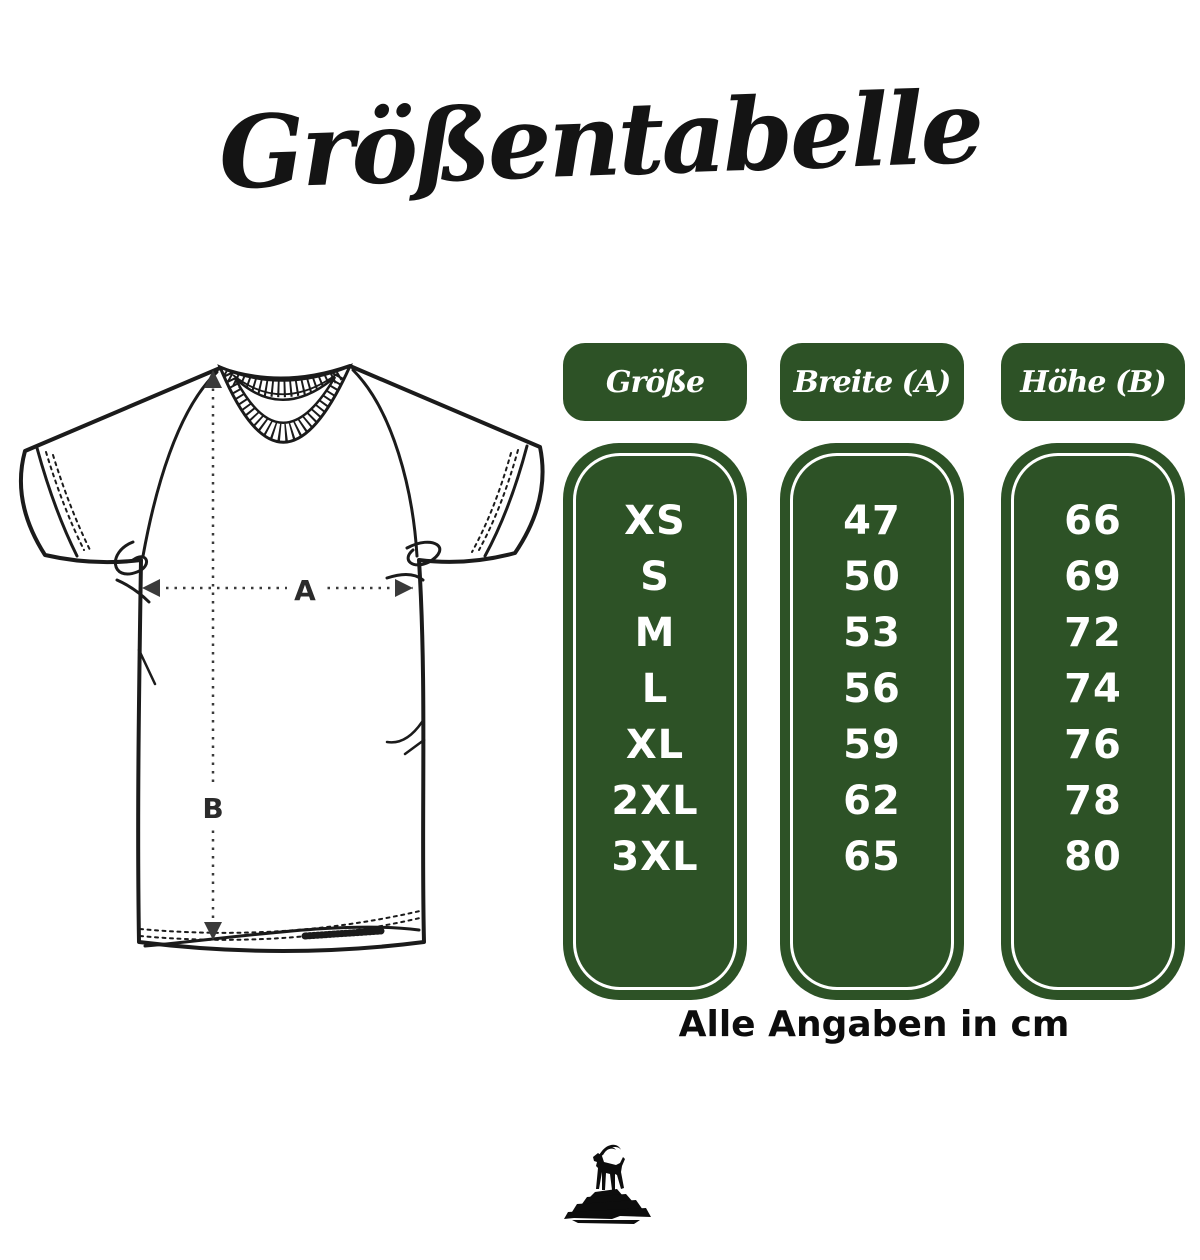 The width and height of the screenshot is (1200, 1260). What do you see at coordinates (874, 1024) in the screenshot?
I see `units-caption: Alle Angaben in cm` at bounding box center [874, 1024].